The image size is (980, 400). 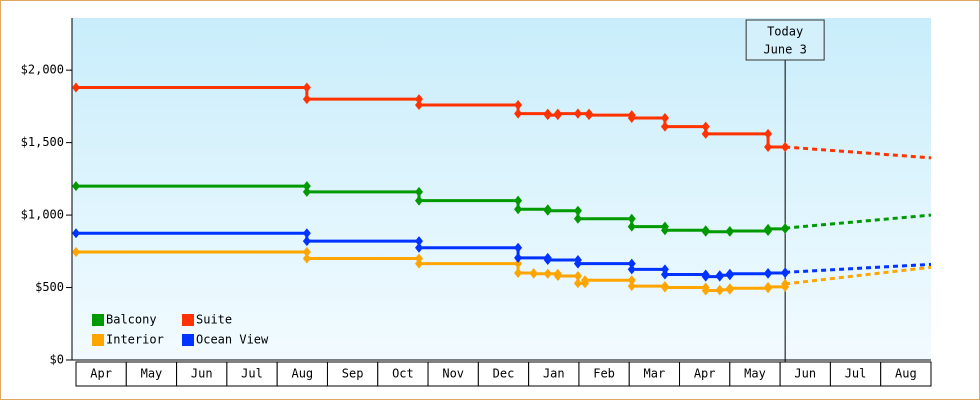 What do you see at coordinates (453, 374) in the screenshot?
I see `x-tick-label: Nov` at bounding box center [453, 374].